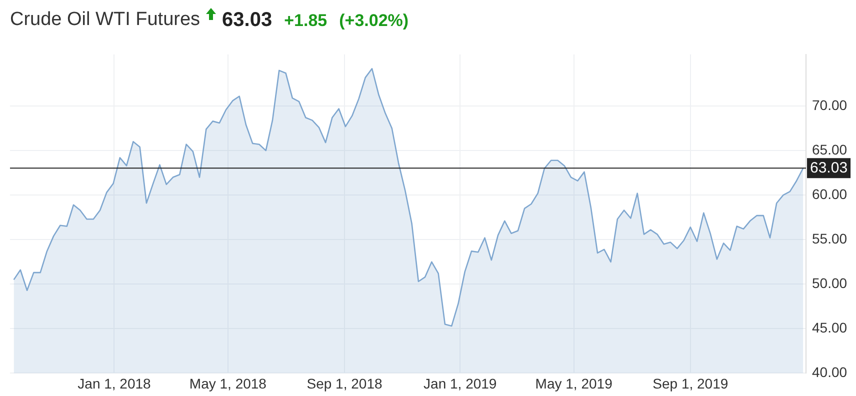 The image size is (856, 396). I want to click on x-tick-label: Sep 1, 2018, so click(344, 383).